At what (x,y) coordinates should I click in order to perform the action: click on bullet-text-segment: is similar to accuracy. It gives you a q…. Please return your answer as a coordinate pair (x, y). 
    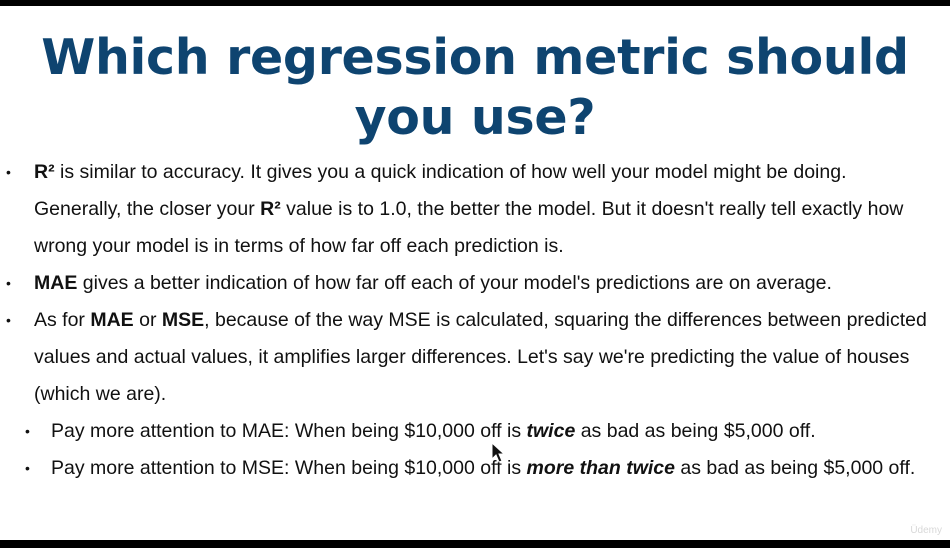
    Looking at the image, I should click on (440, 190).